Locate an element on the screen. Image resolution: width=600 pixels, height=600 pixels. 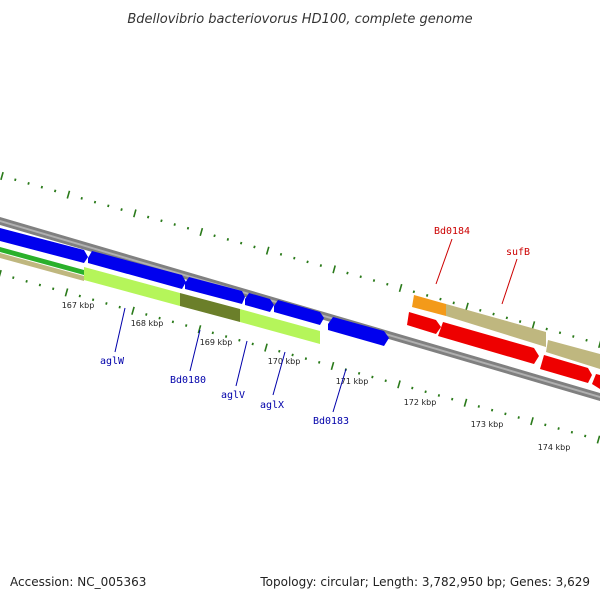
kbp-label: 169 kbp is located at coordinates (216, 342).